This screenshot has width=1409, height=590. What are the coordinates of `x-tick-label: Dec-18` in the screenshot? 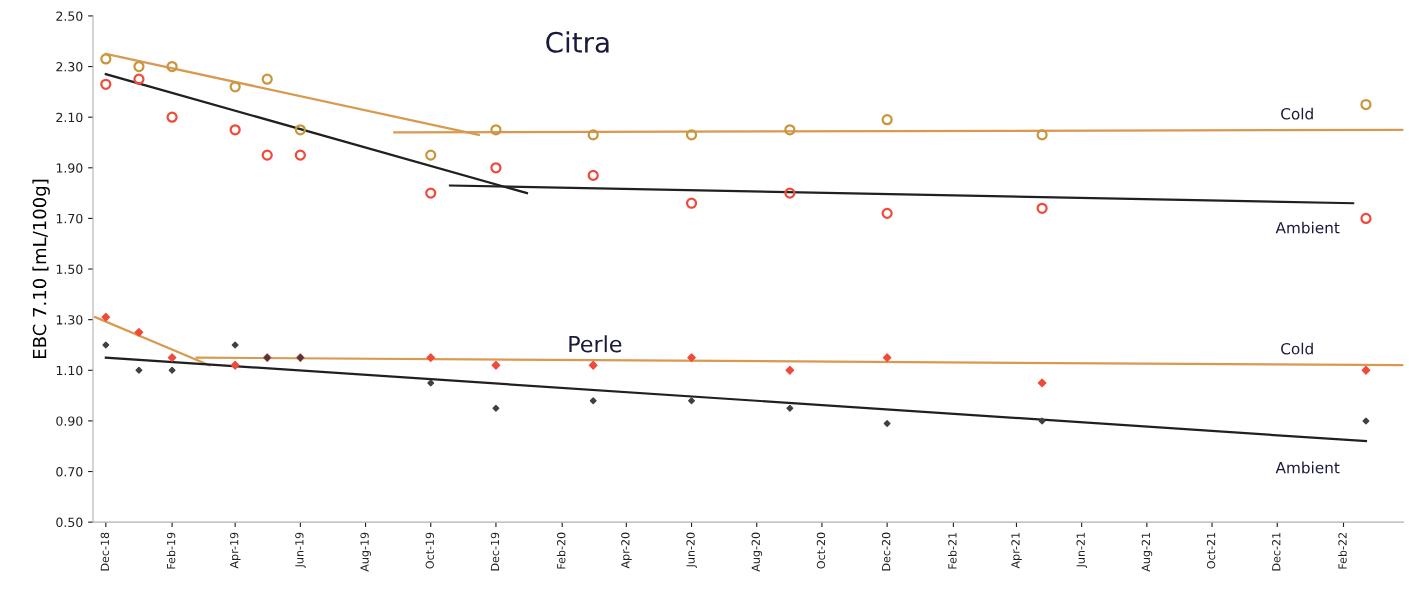 It's located at (105, 551).